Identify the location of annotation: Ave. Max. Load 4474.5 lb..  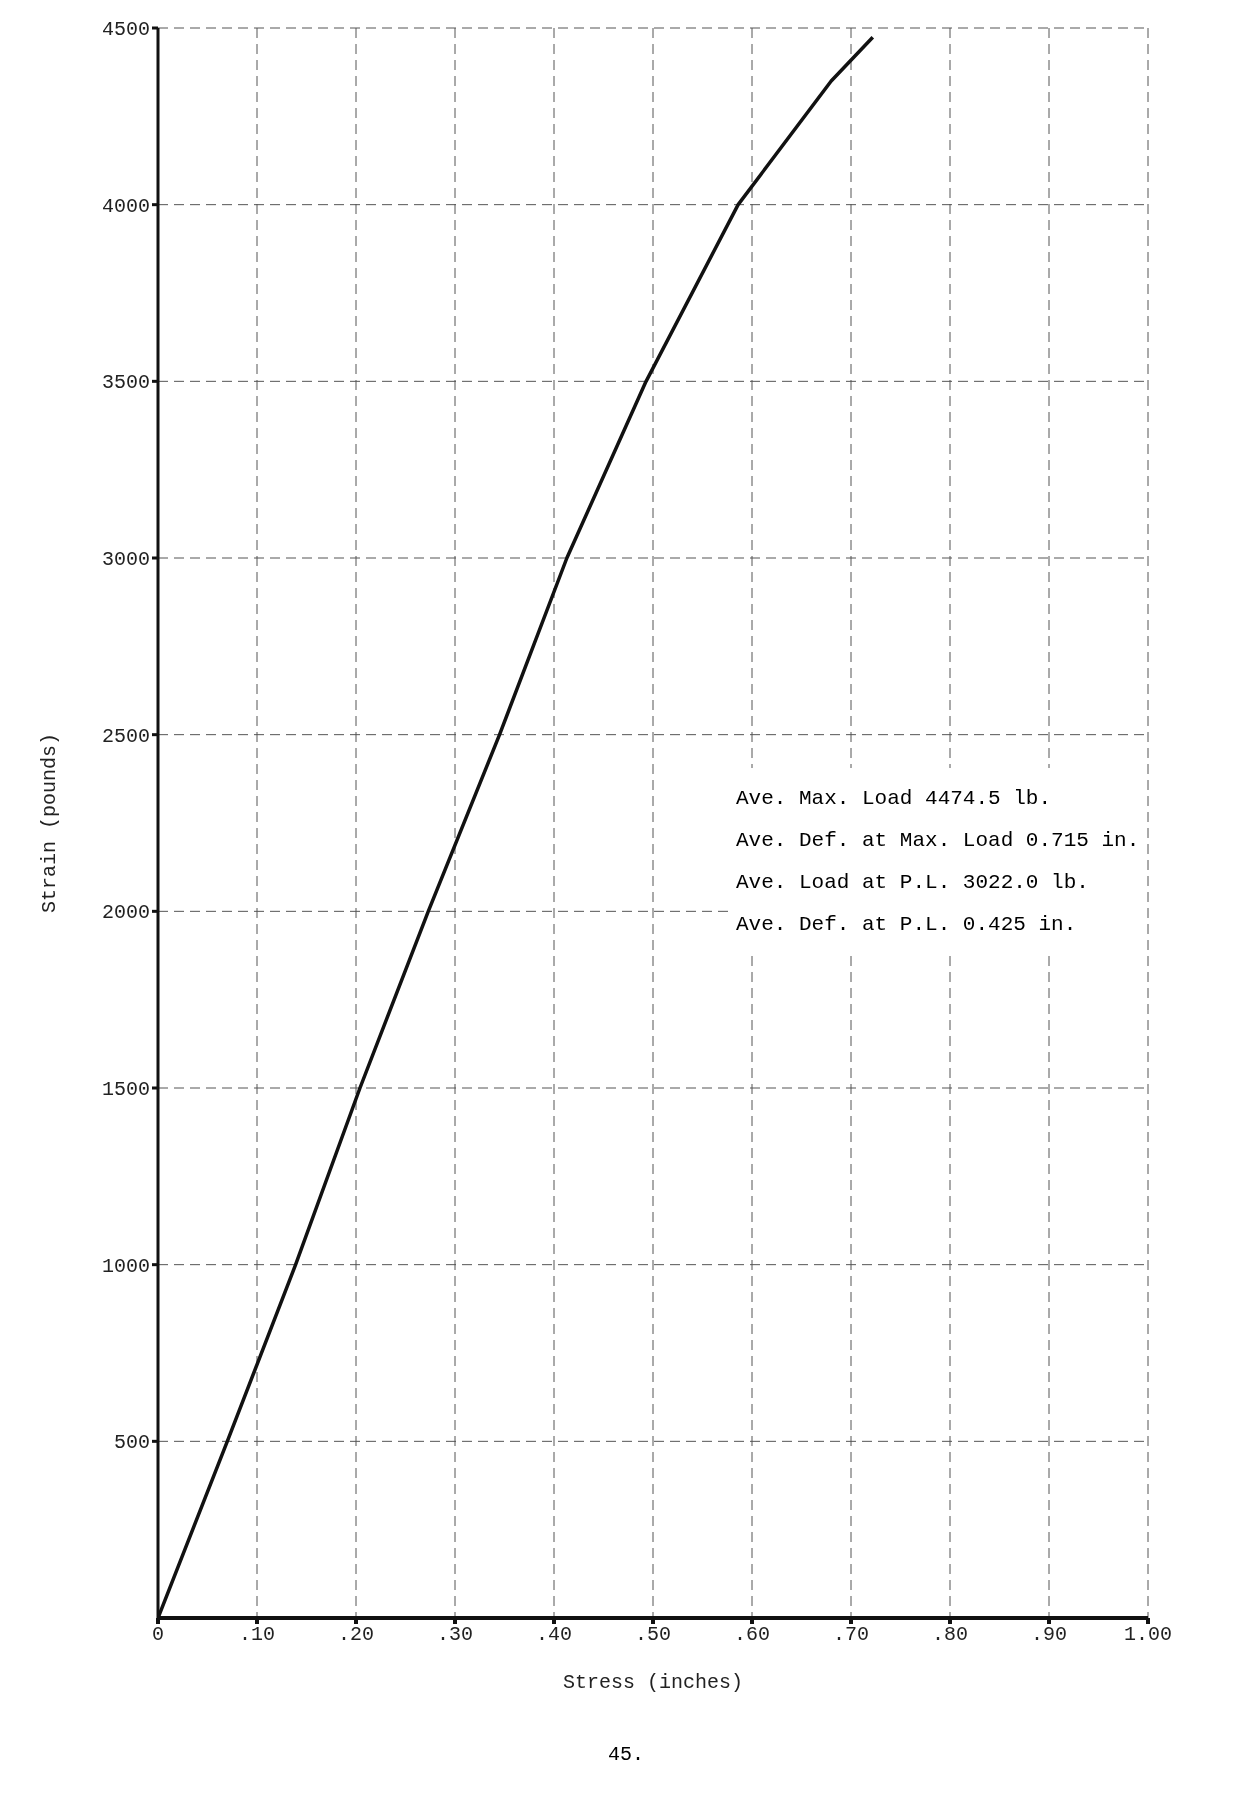
(894, 799).